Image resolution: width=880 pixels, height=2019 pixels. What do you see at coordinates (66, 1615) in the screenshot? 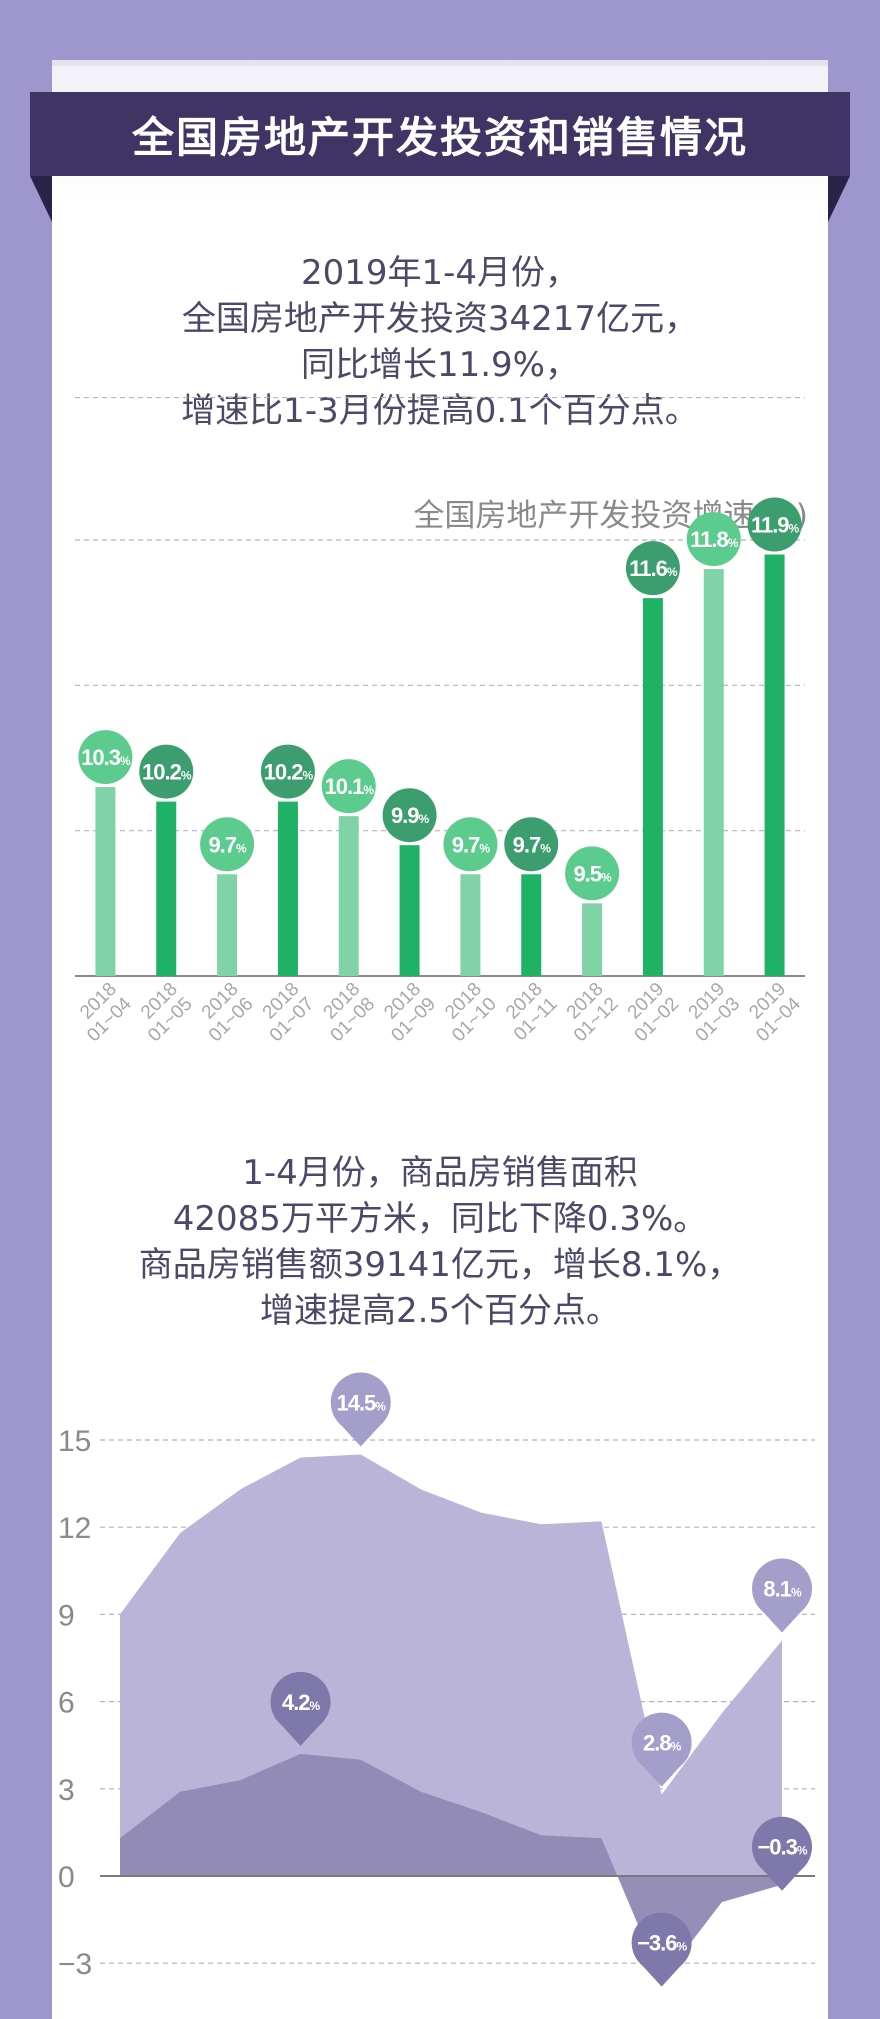
I see `area-y-tick-label: 9` at bounding box center [66, 1615].